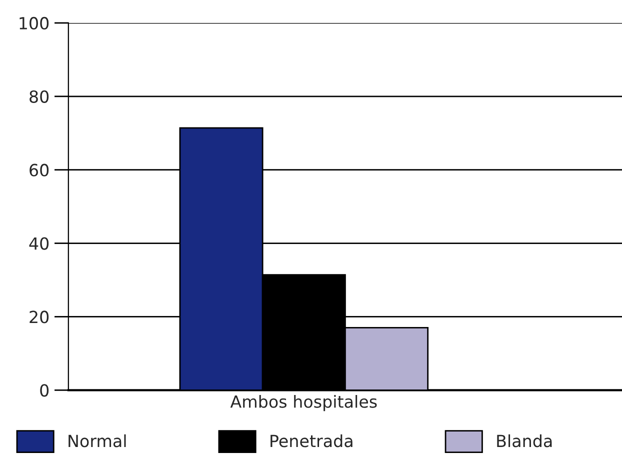 Image resolution: width=622 pixels, height=459 pixels. I want to click on y-tick-label: 0, so click(44, 390).